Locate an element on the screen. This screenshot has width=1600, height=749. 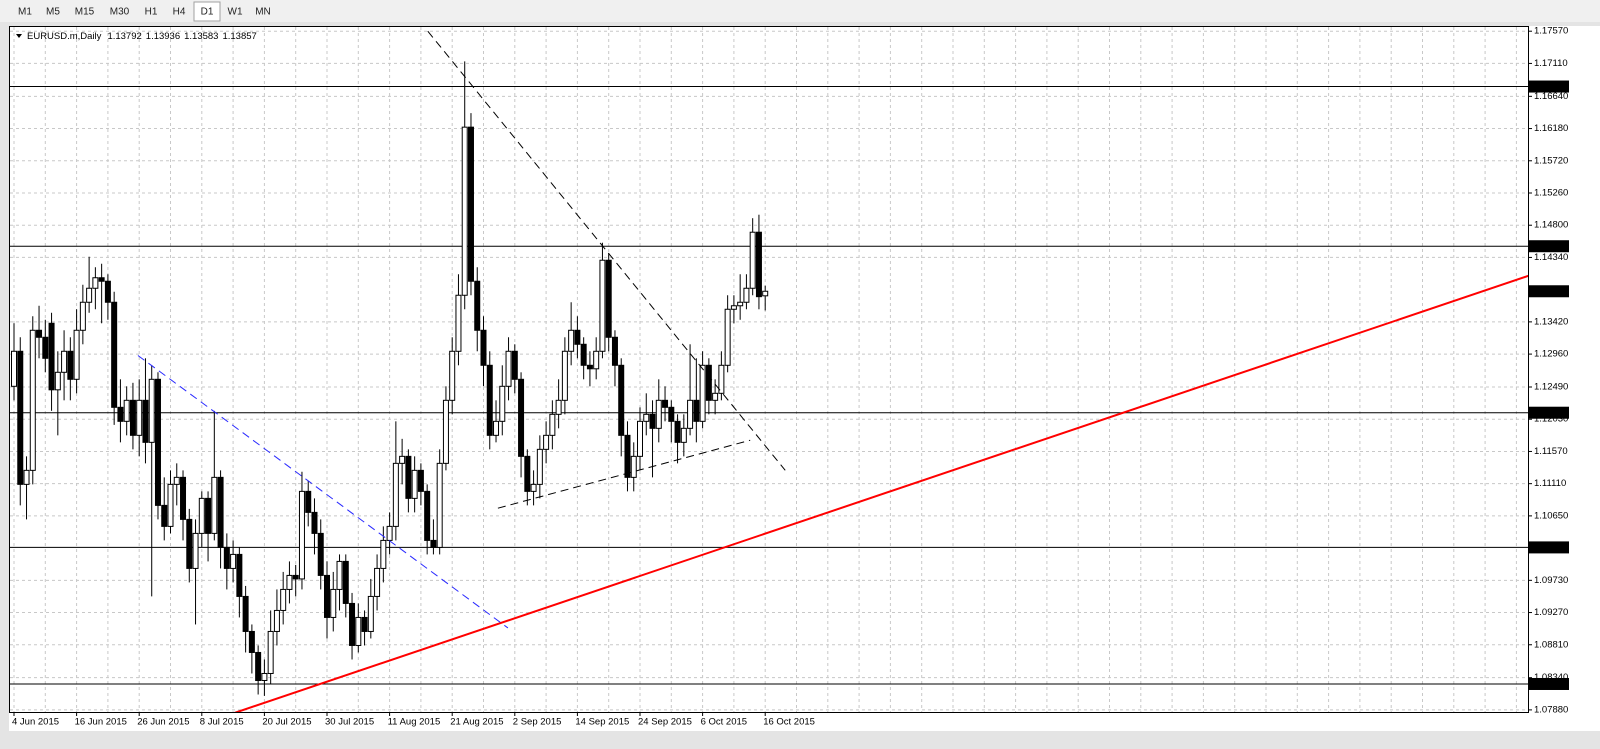
y-tick-label: 1.09730 is located at coordinates (1551, 580).